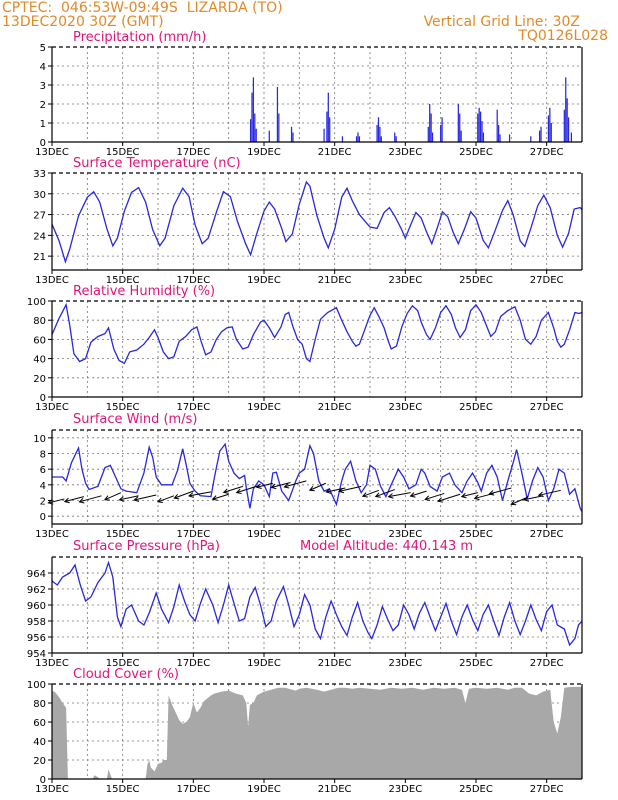 The image size is (618, 800). Describe the element at coordinates (39, 340) in the screenshot. I see `y-tick-label: 60` at that location.